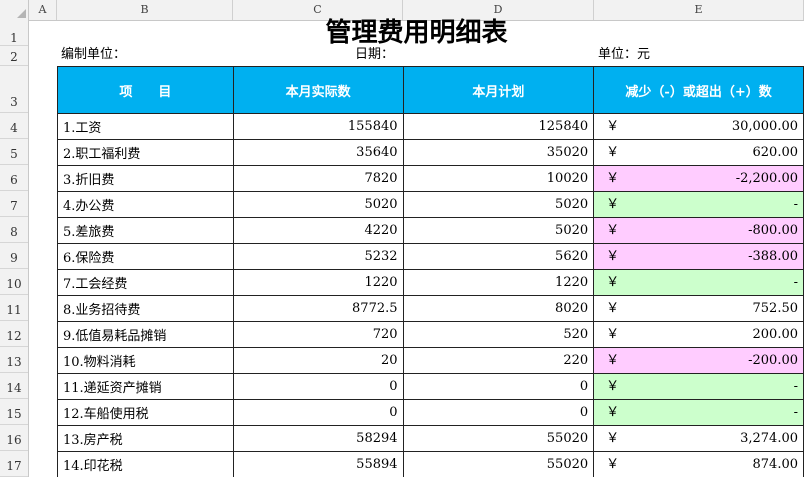 The height and width of the screenshot is (477, 804). I want to click on cell-difference: ￥ 200.00, so click(698, 334).